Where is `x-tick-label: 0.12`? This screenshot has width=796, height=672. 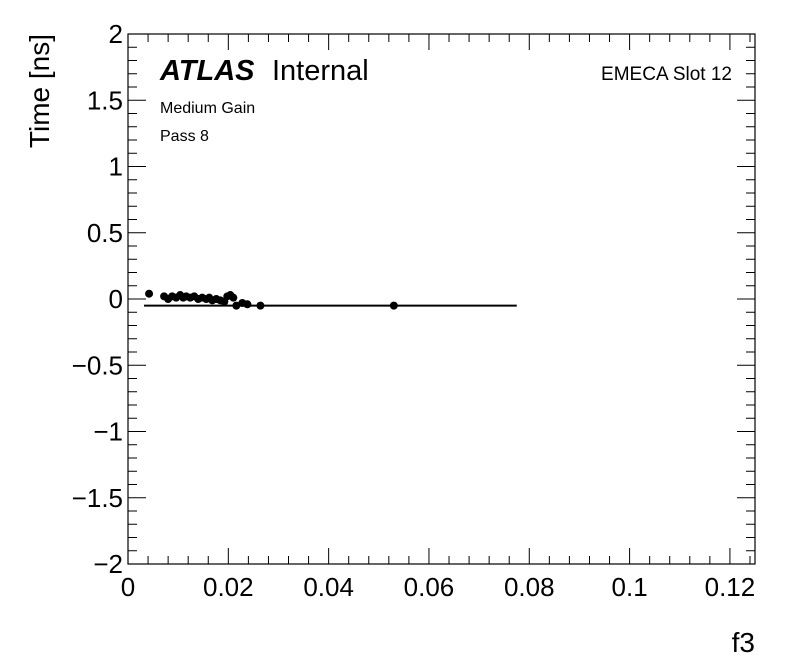
x-tick-label: 0.12 is located at coordinates (730, 587).